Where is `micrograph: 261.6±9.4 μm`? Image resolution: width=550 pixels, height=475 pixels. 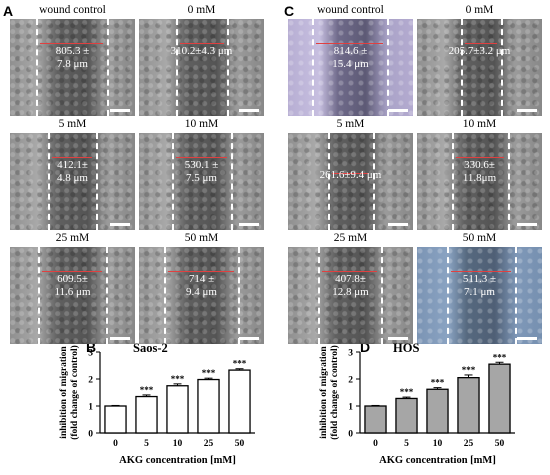 micrograph: 261.6±9.4 μm is located at coordinates (350, 181).